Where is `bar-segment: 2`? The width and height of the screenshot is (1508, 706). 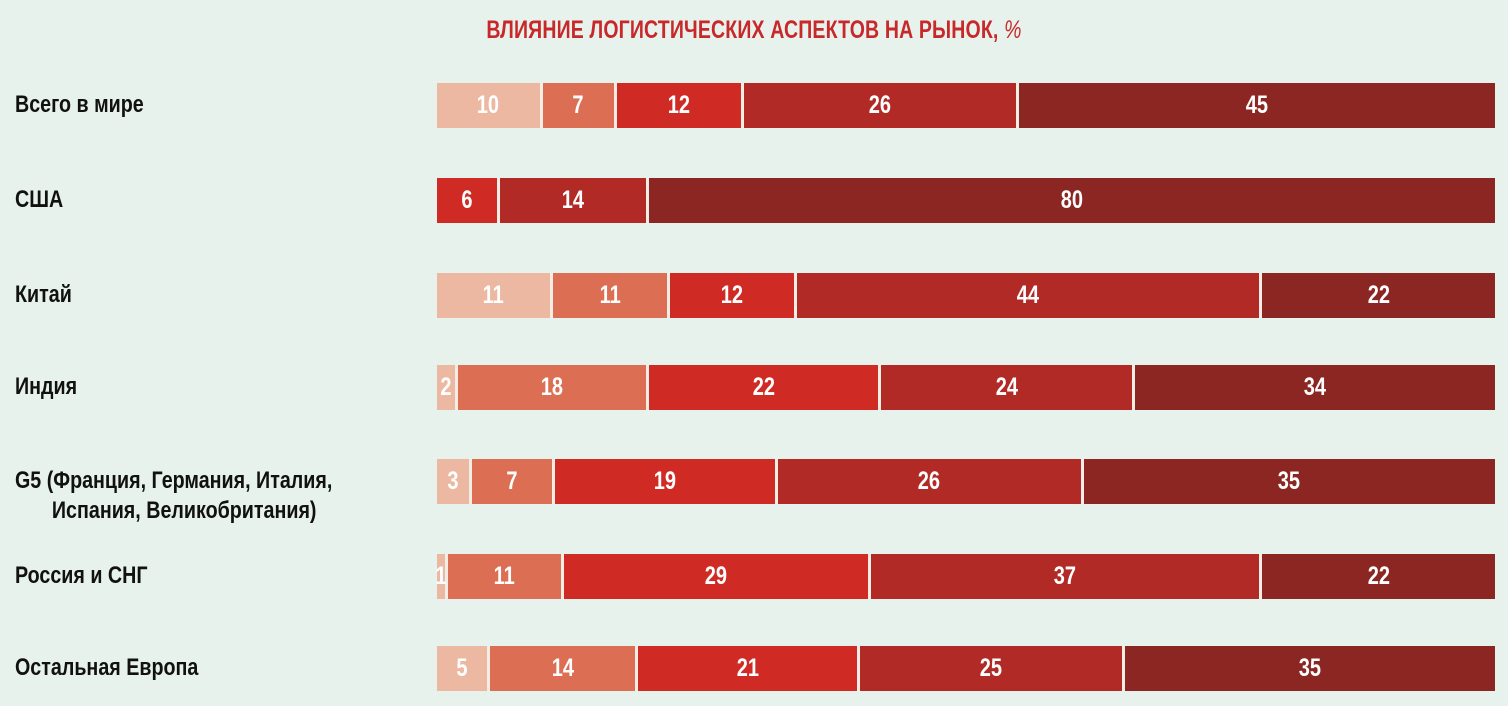 bar-segment: 2 is located at coordinates (448, 387).